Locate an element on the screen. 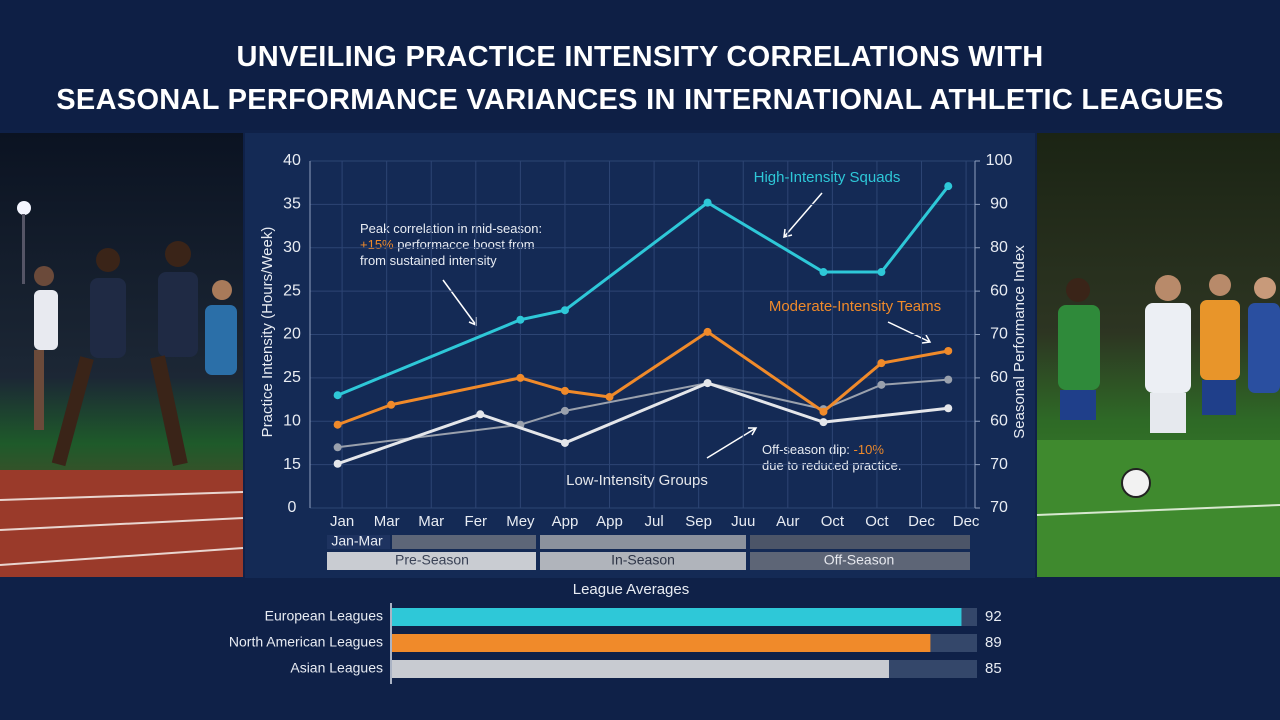  y-tick-label: 10 is located at coordinates (292, 420).